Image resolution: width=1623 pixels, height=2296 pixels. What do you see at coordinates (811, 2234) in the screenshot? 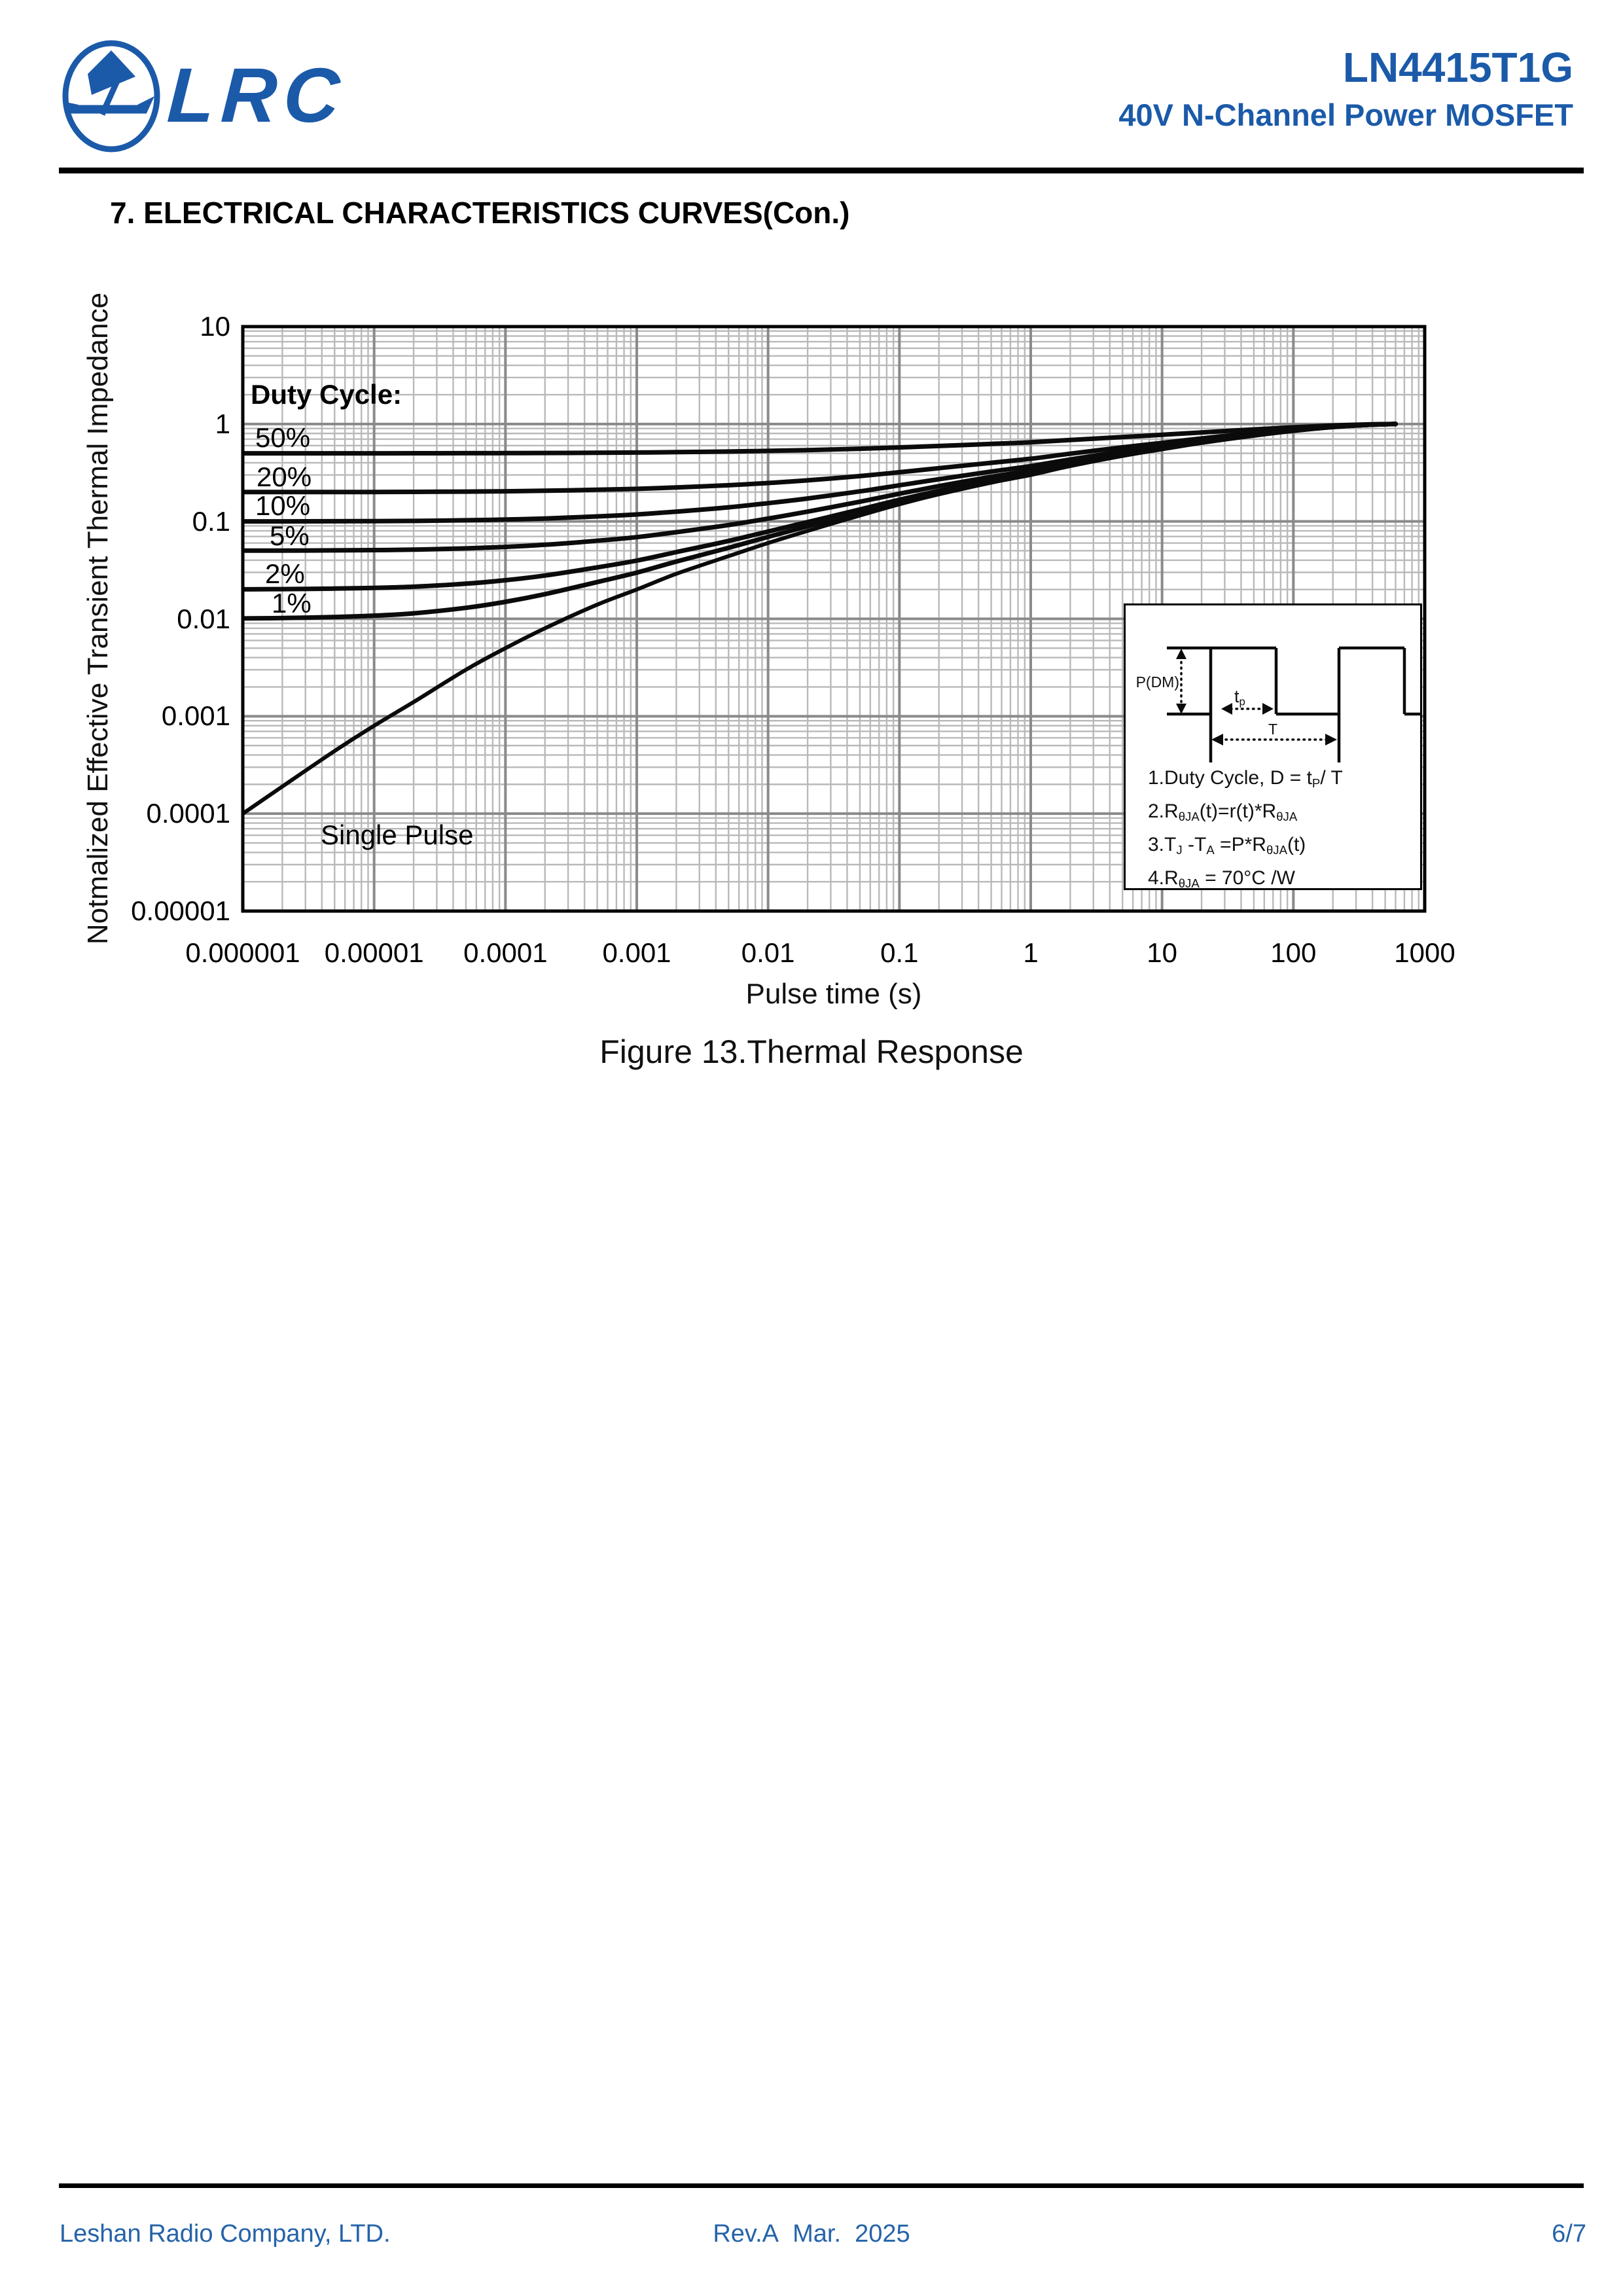
I see `footer-revision: Rev.A Mar. 2025` at bounding box center [811, 2234].